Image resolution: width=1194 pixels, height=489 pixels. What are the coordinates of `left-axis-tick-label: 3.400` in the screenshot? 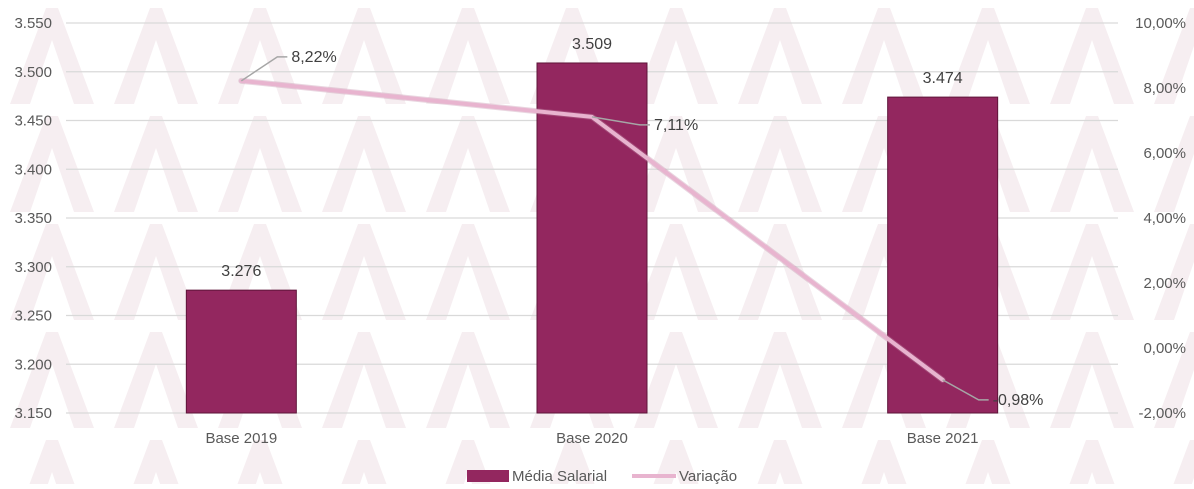 It's located at (33, 169).